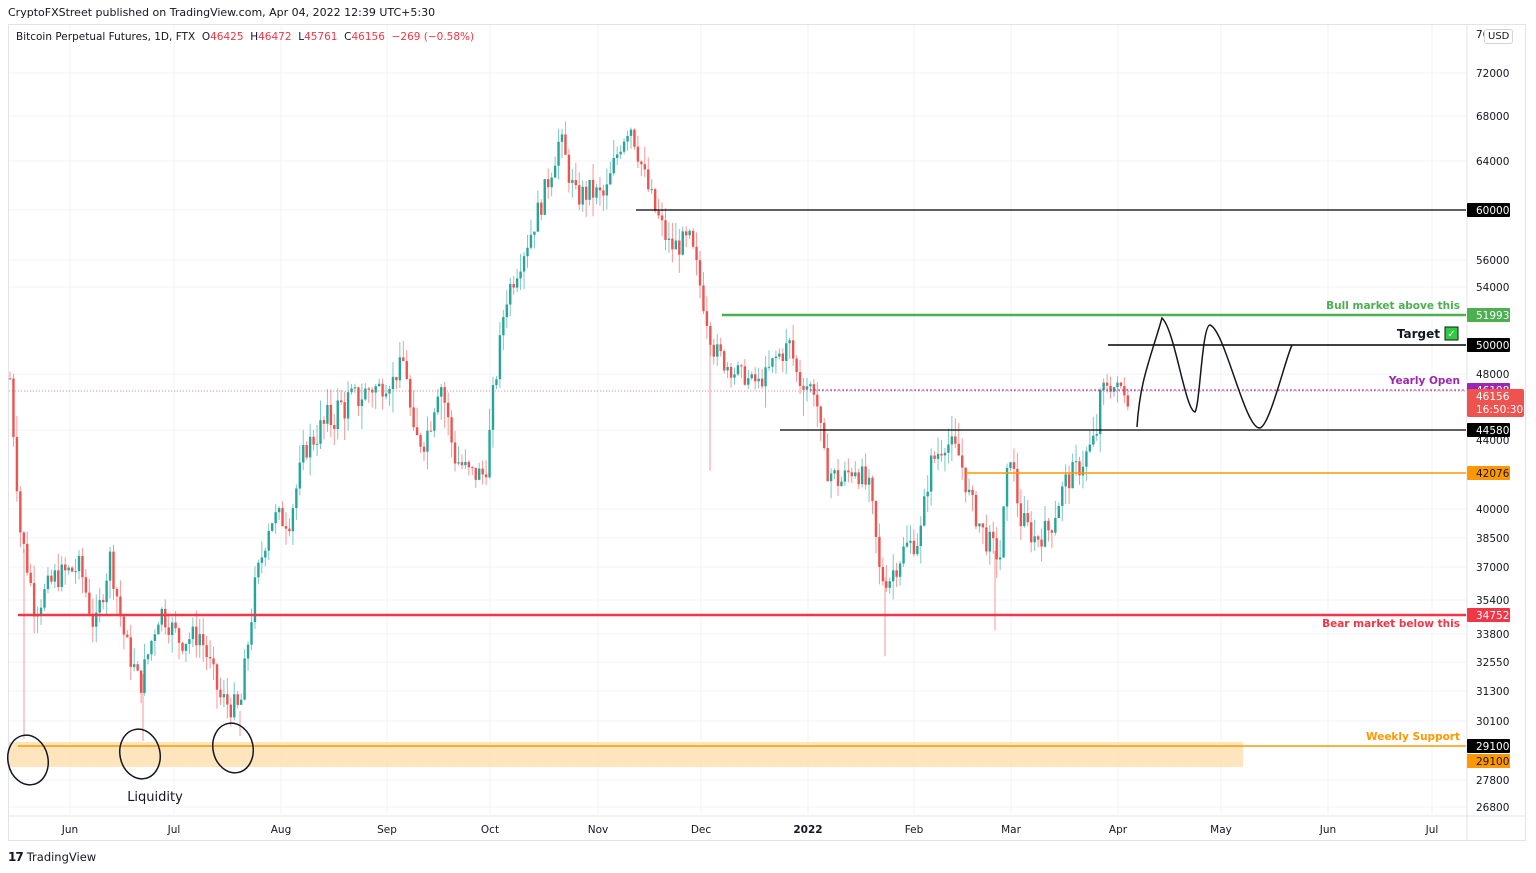 This screenshot has height=873, width=1536. What do you see at coordinates (914, 830) in the screenshot?
I see `x-tick-label: Feb` at bounding box center [914, 830].